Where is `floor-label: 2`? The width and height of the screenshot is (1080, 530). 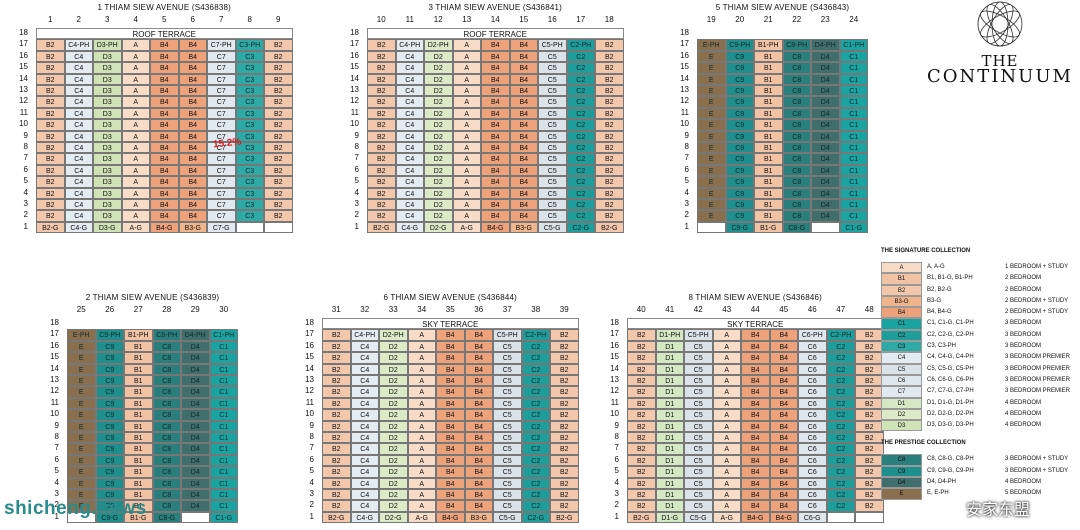 floor-label: 2 is located at coordinates (616, 505).